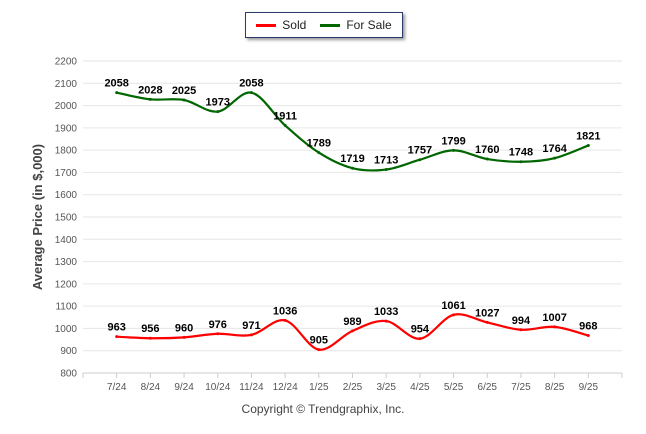 The image size is (646, 434). Describe the element at coordinates (420, 330) in the screenshot. I see `data-label-sold: 954` at that location.